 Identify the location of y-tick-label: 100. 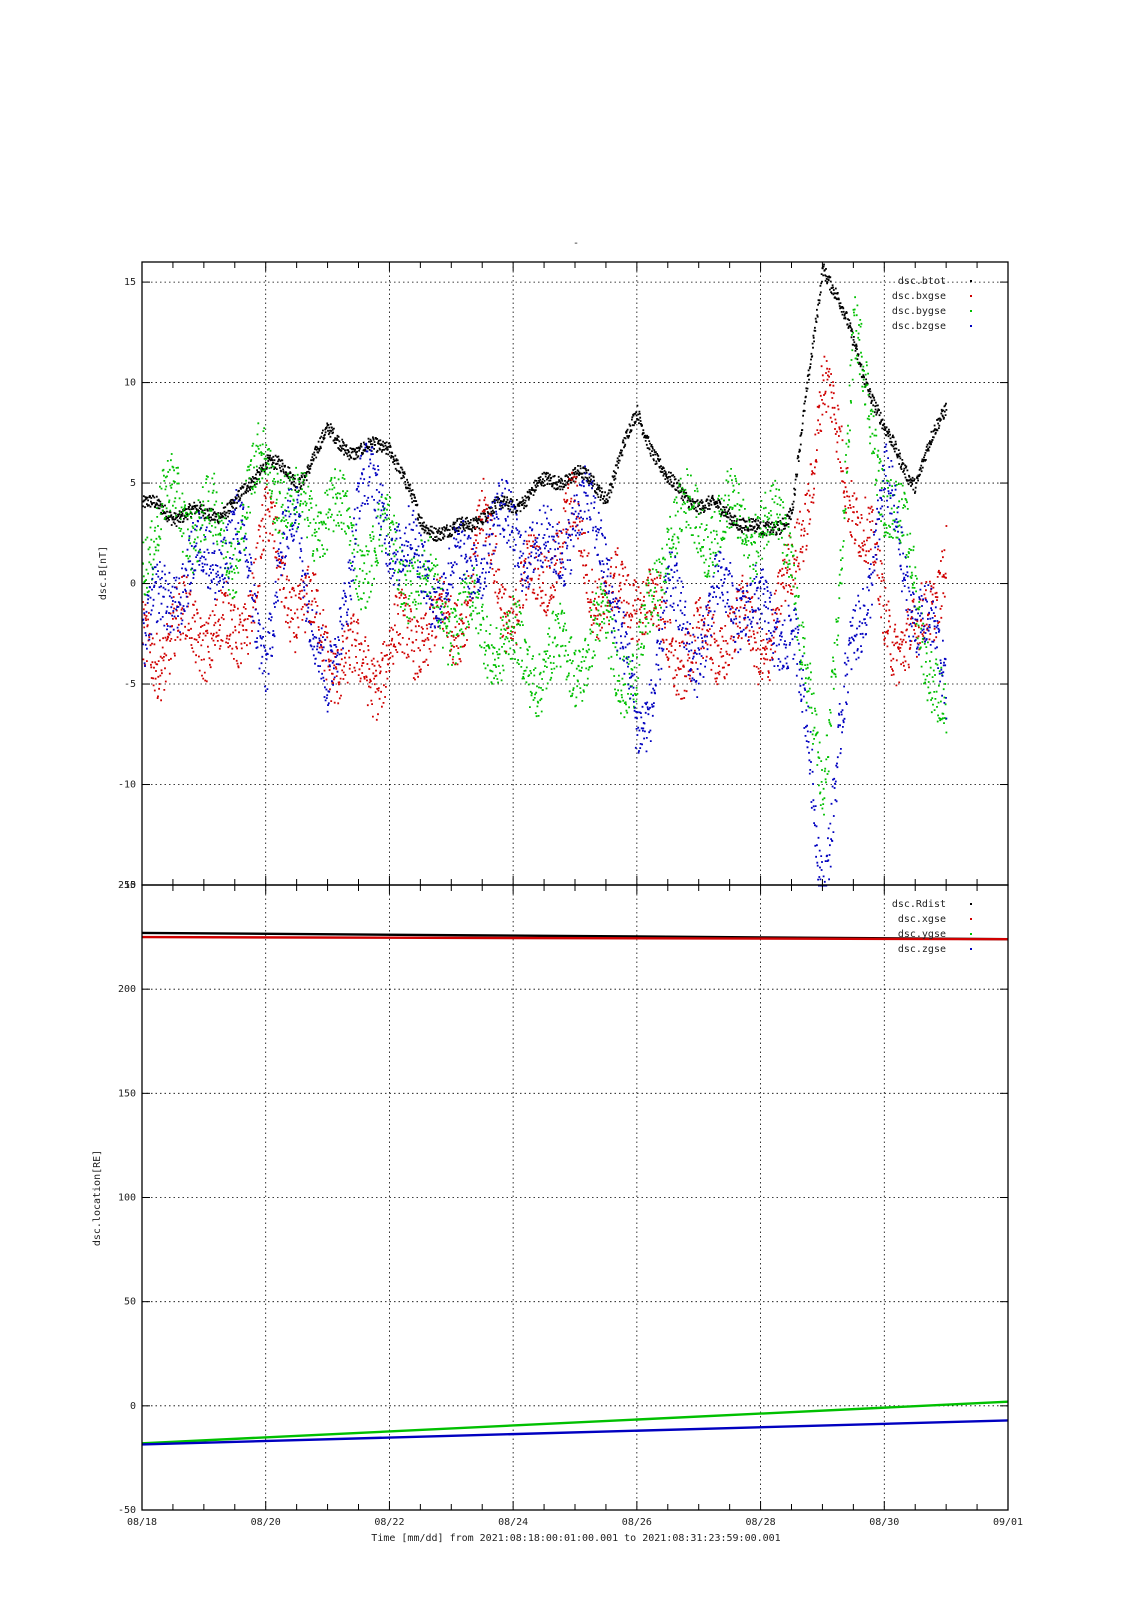
(127, 1198).